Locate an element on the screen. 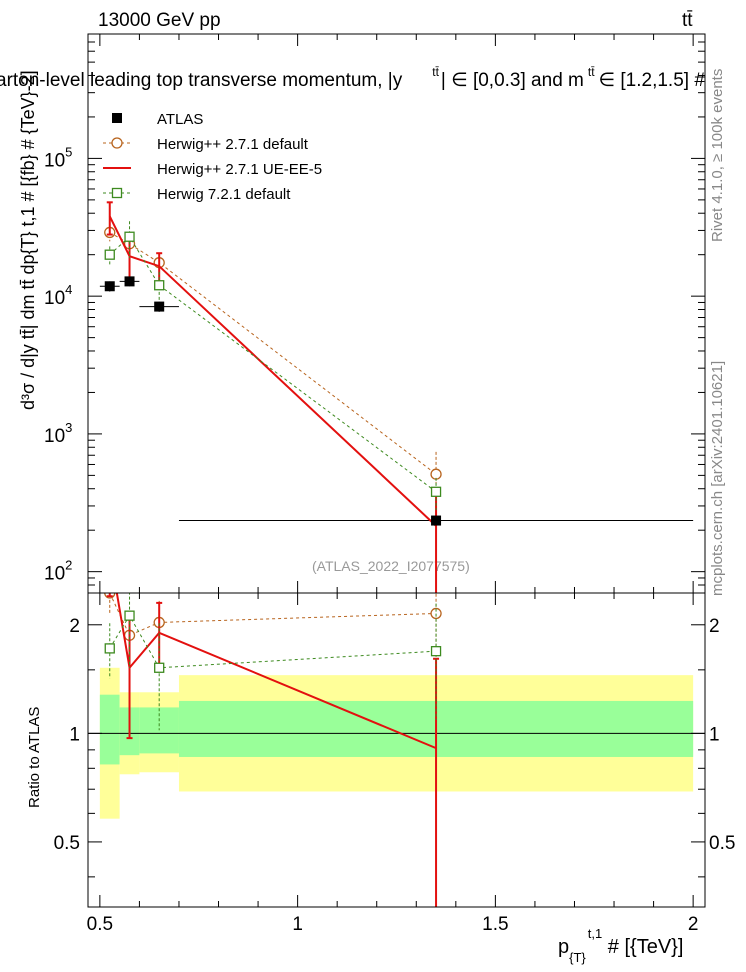  h7_default-line is located at coordinates (273, 364).